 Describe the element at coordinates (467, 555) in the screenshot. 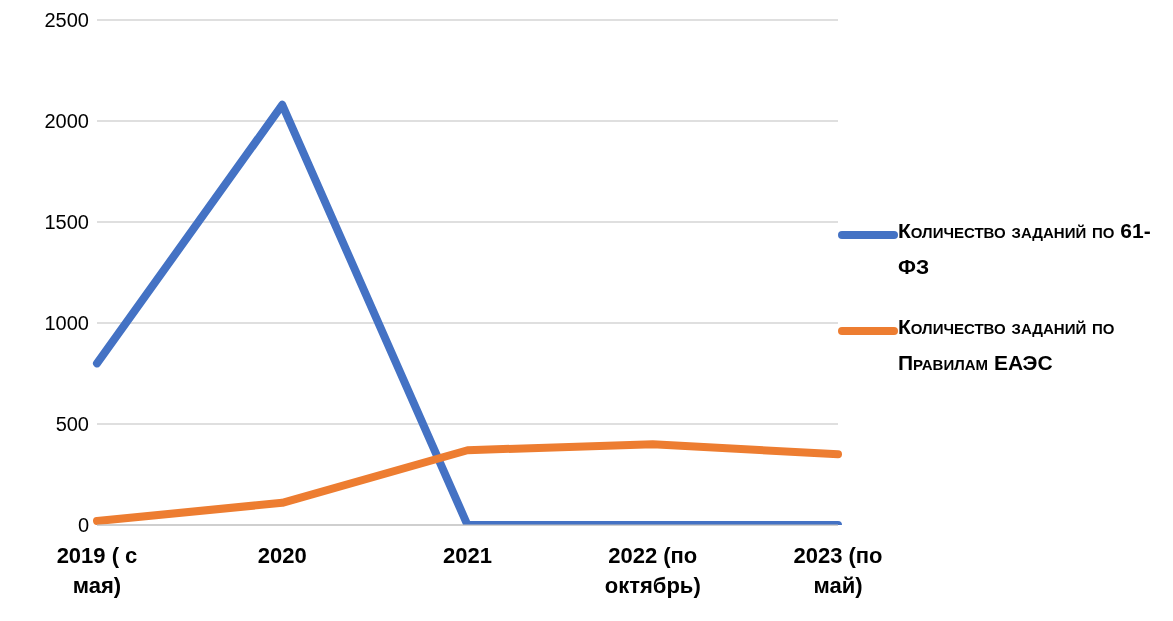

I see `x-tick-label: 2021` at that location.